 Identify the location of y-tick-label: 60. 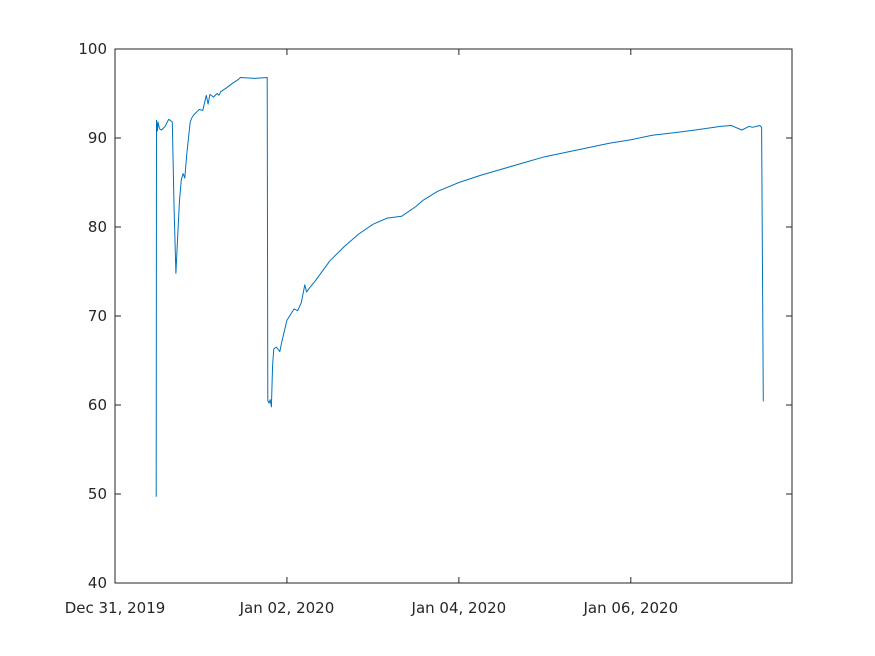
(97, 405).